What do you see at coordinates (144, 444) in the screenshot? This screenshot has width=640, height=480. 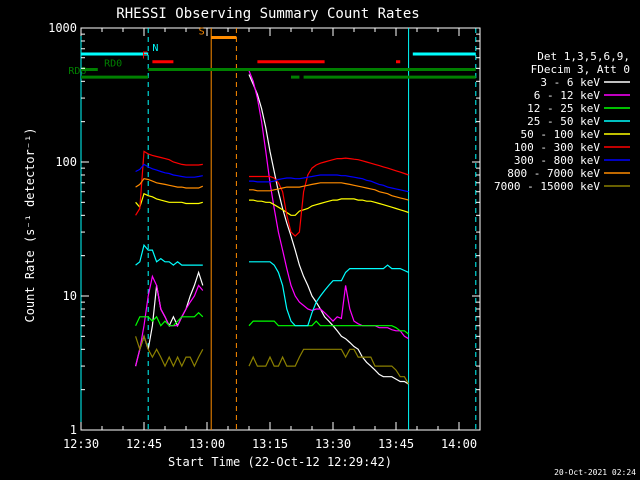 I see `x-tick-label: 12:45` at bounding box center [144, 444].